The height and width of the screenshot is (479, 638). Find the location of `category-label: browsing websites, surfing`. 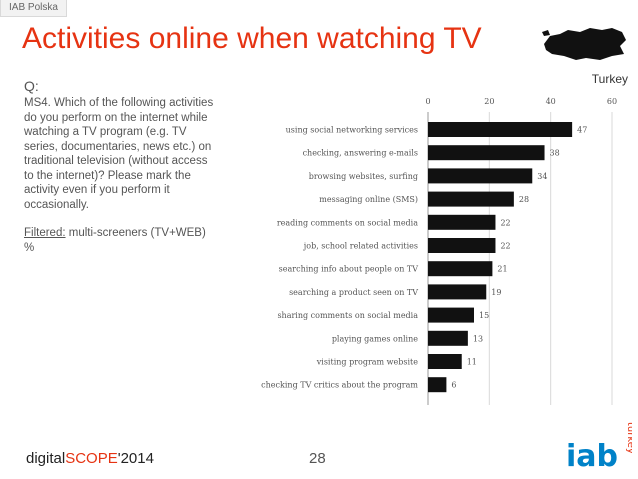

category-label: browsing websites, surfing is located at coordinates (363, 176).